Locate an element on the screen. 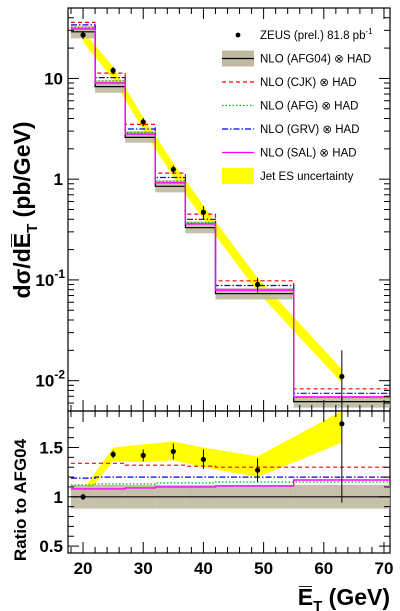 This screenshot has width=400, height=611. series-afg-ratio is located at coordinates (230, 483).